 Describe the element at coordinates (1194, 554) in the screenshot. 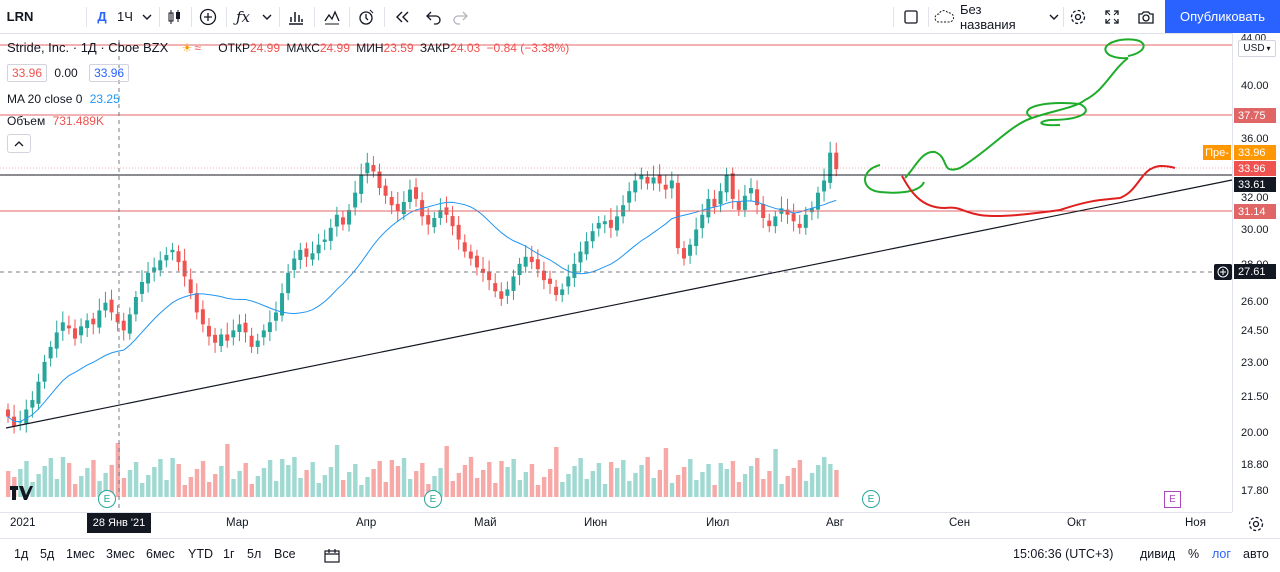

I see `percent-toggle: %` at that location.